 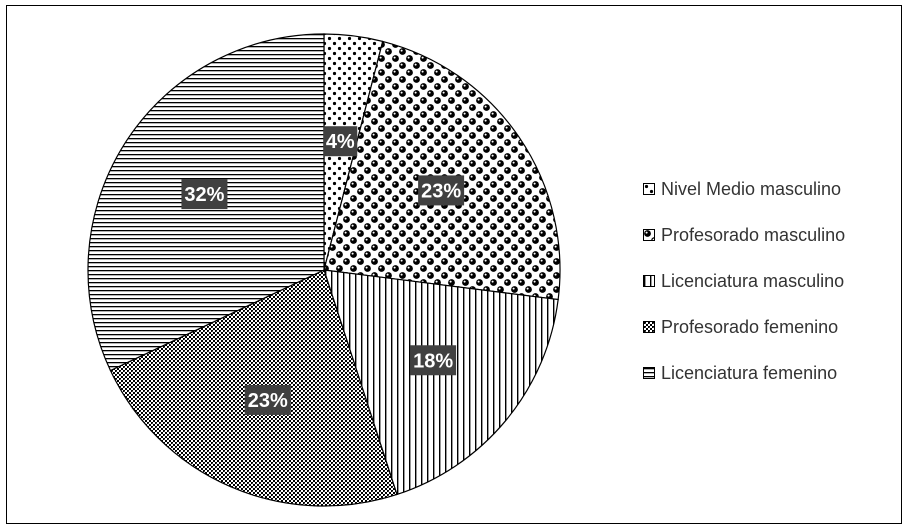 What do you see at coordinates (442, 170) in the screenshot?
I see `pie-slice-profesorado-masculino` at bounding box center [442, 170].